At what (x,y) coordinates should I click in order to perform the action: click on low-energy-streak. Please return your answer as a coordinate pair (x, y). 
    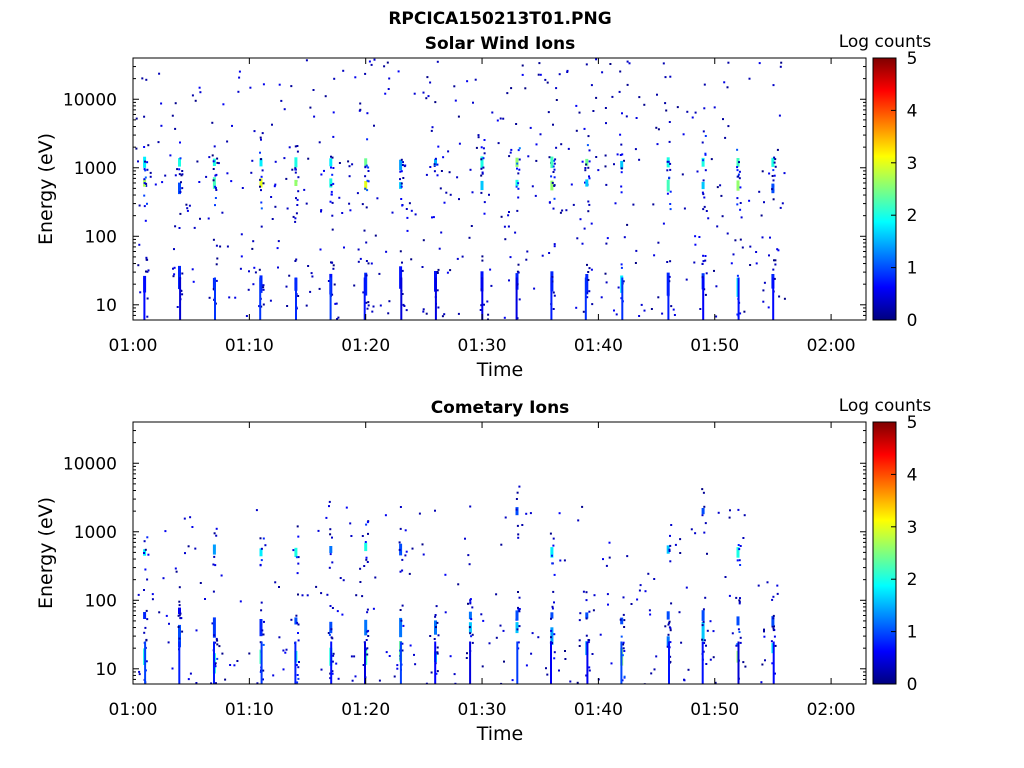
    Looking at the image, I should click on (517, 662).